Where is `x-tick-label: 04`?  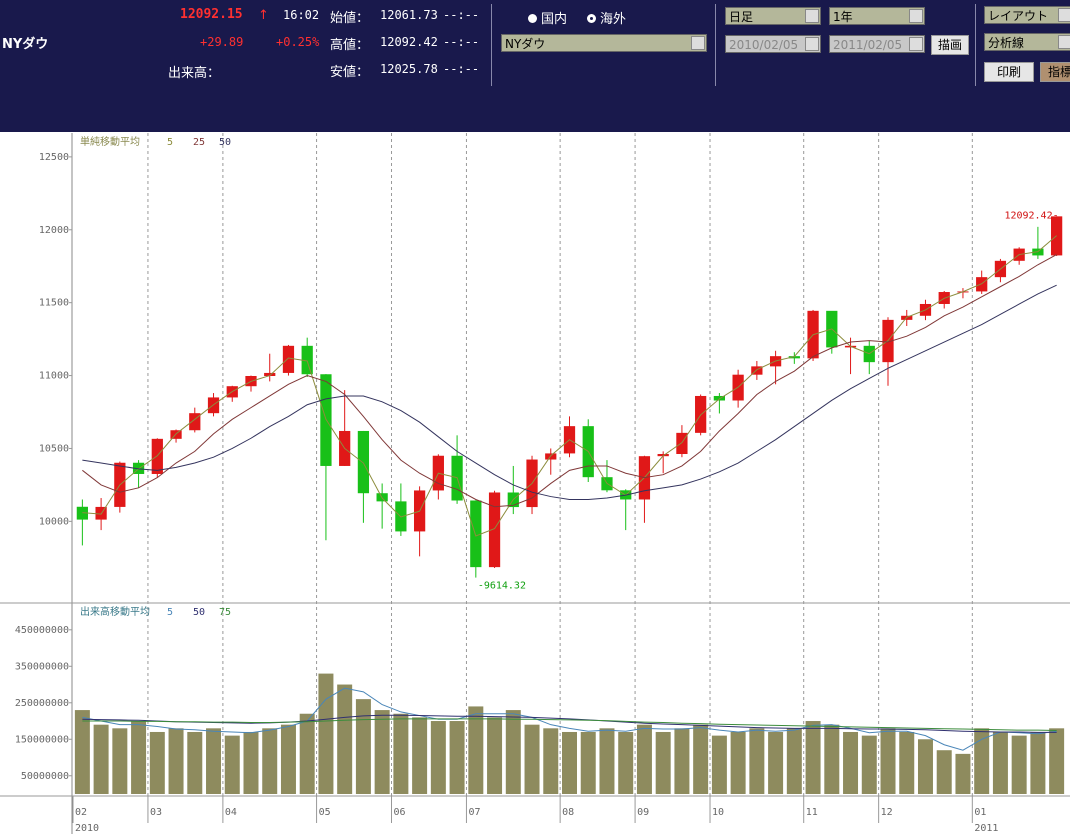
x-tick-label: 04 is located at coordinates (231, 812).